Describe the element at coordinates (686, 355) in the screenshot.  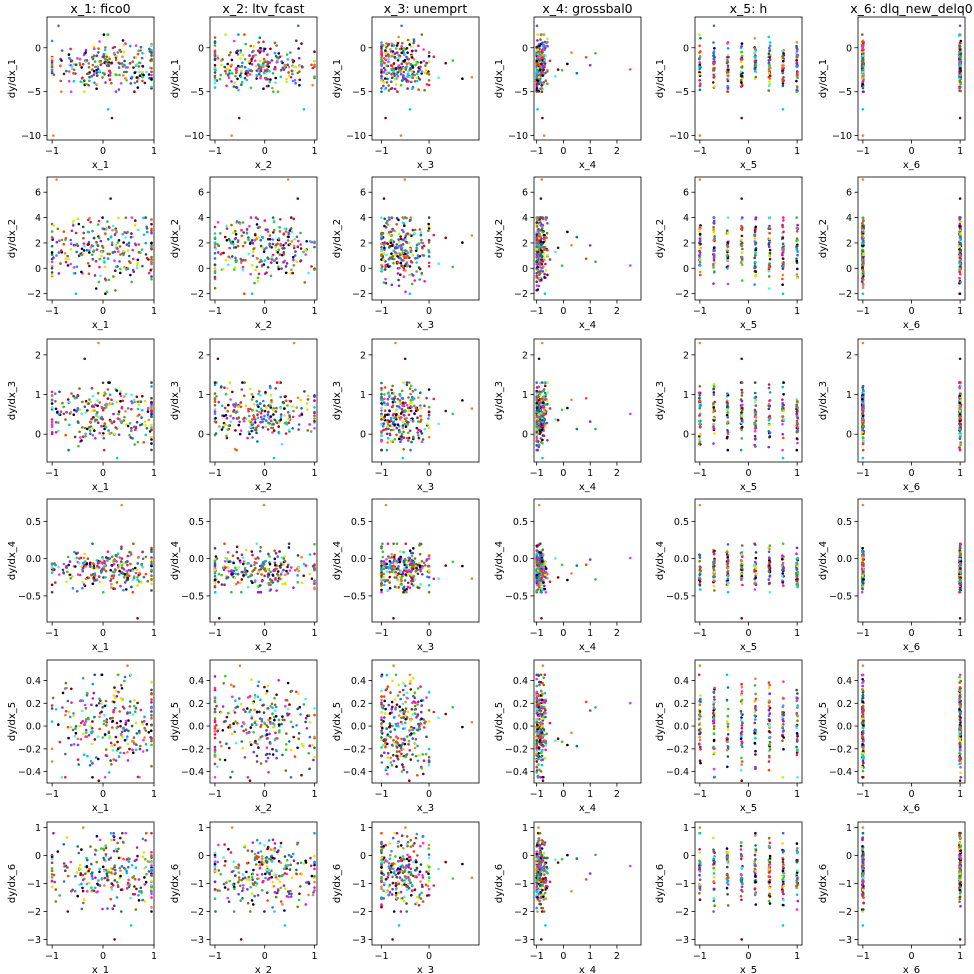
I see `y-tick-label: 2` at that location.